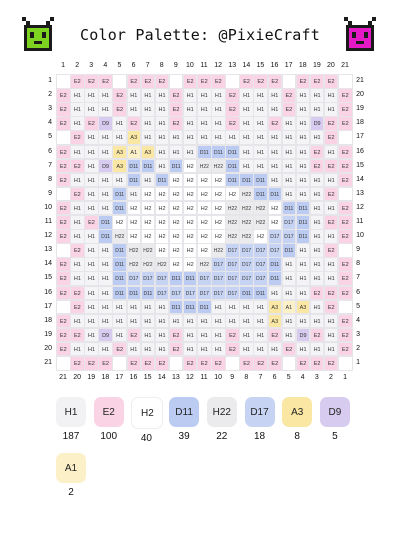 The image size is (400, 533). What do you see at coordinates (360, 165) in the screenshot?
I see `row-number-right: 15` at bounding box center [360, 165].